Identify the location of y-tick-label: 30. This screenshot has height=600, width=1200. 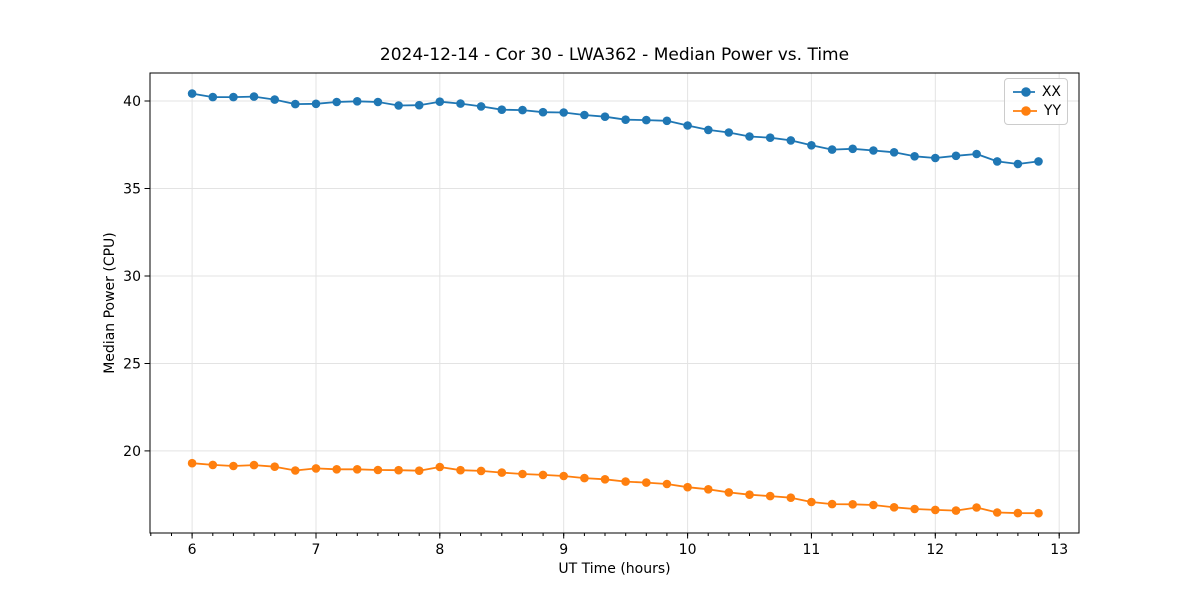
(132, 277).